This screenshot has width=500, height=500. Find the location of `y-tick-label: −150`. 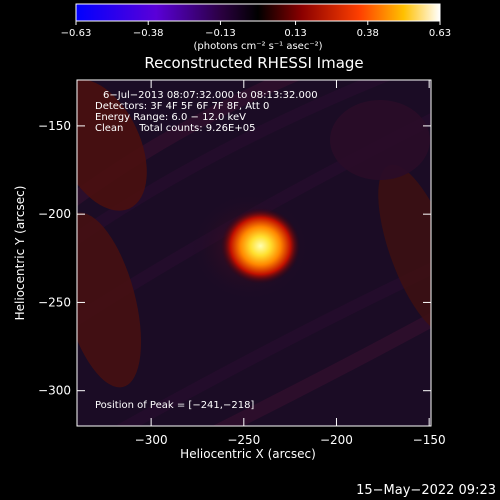

y-tick-label: −150 is located at coordinates (54, 126).